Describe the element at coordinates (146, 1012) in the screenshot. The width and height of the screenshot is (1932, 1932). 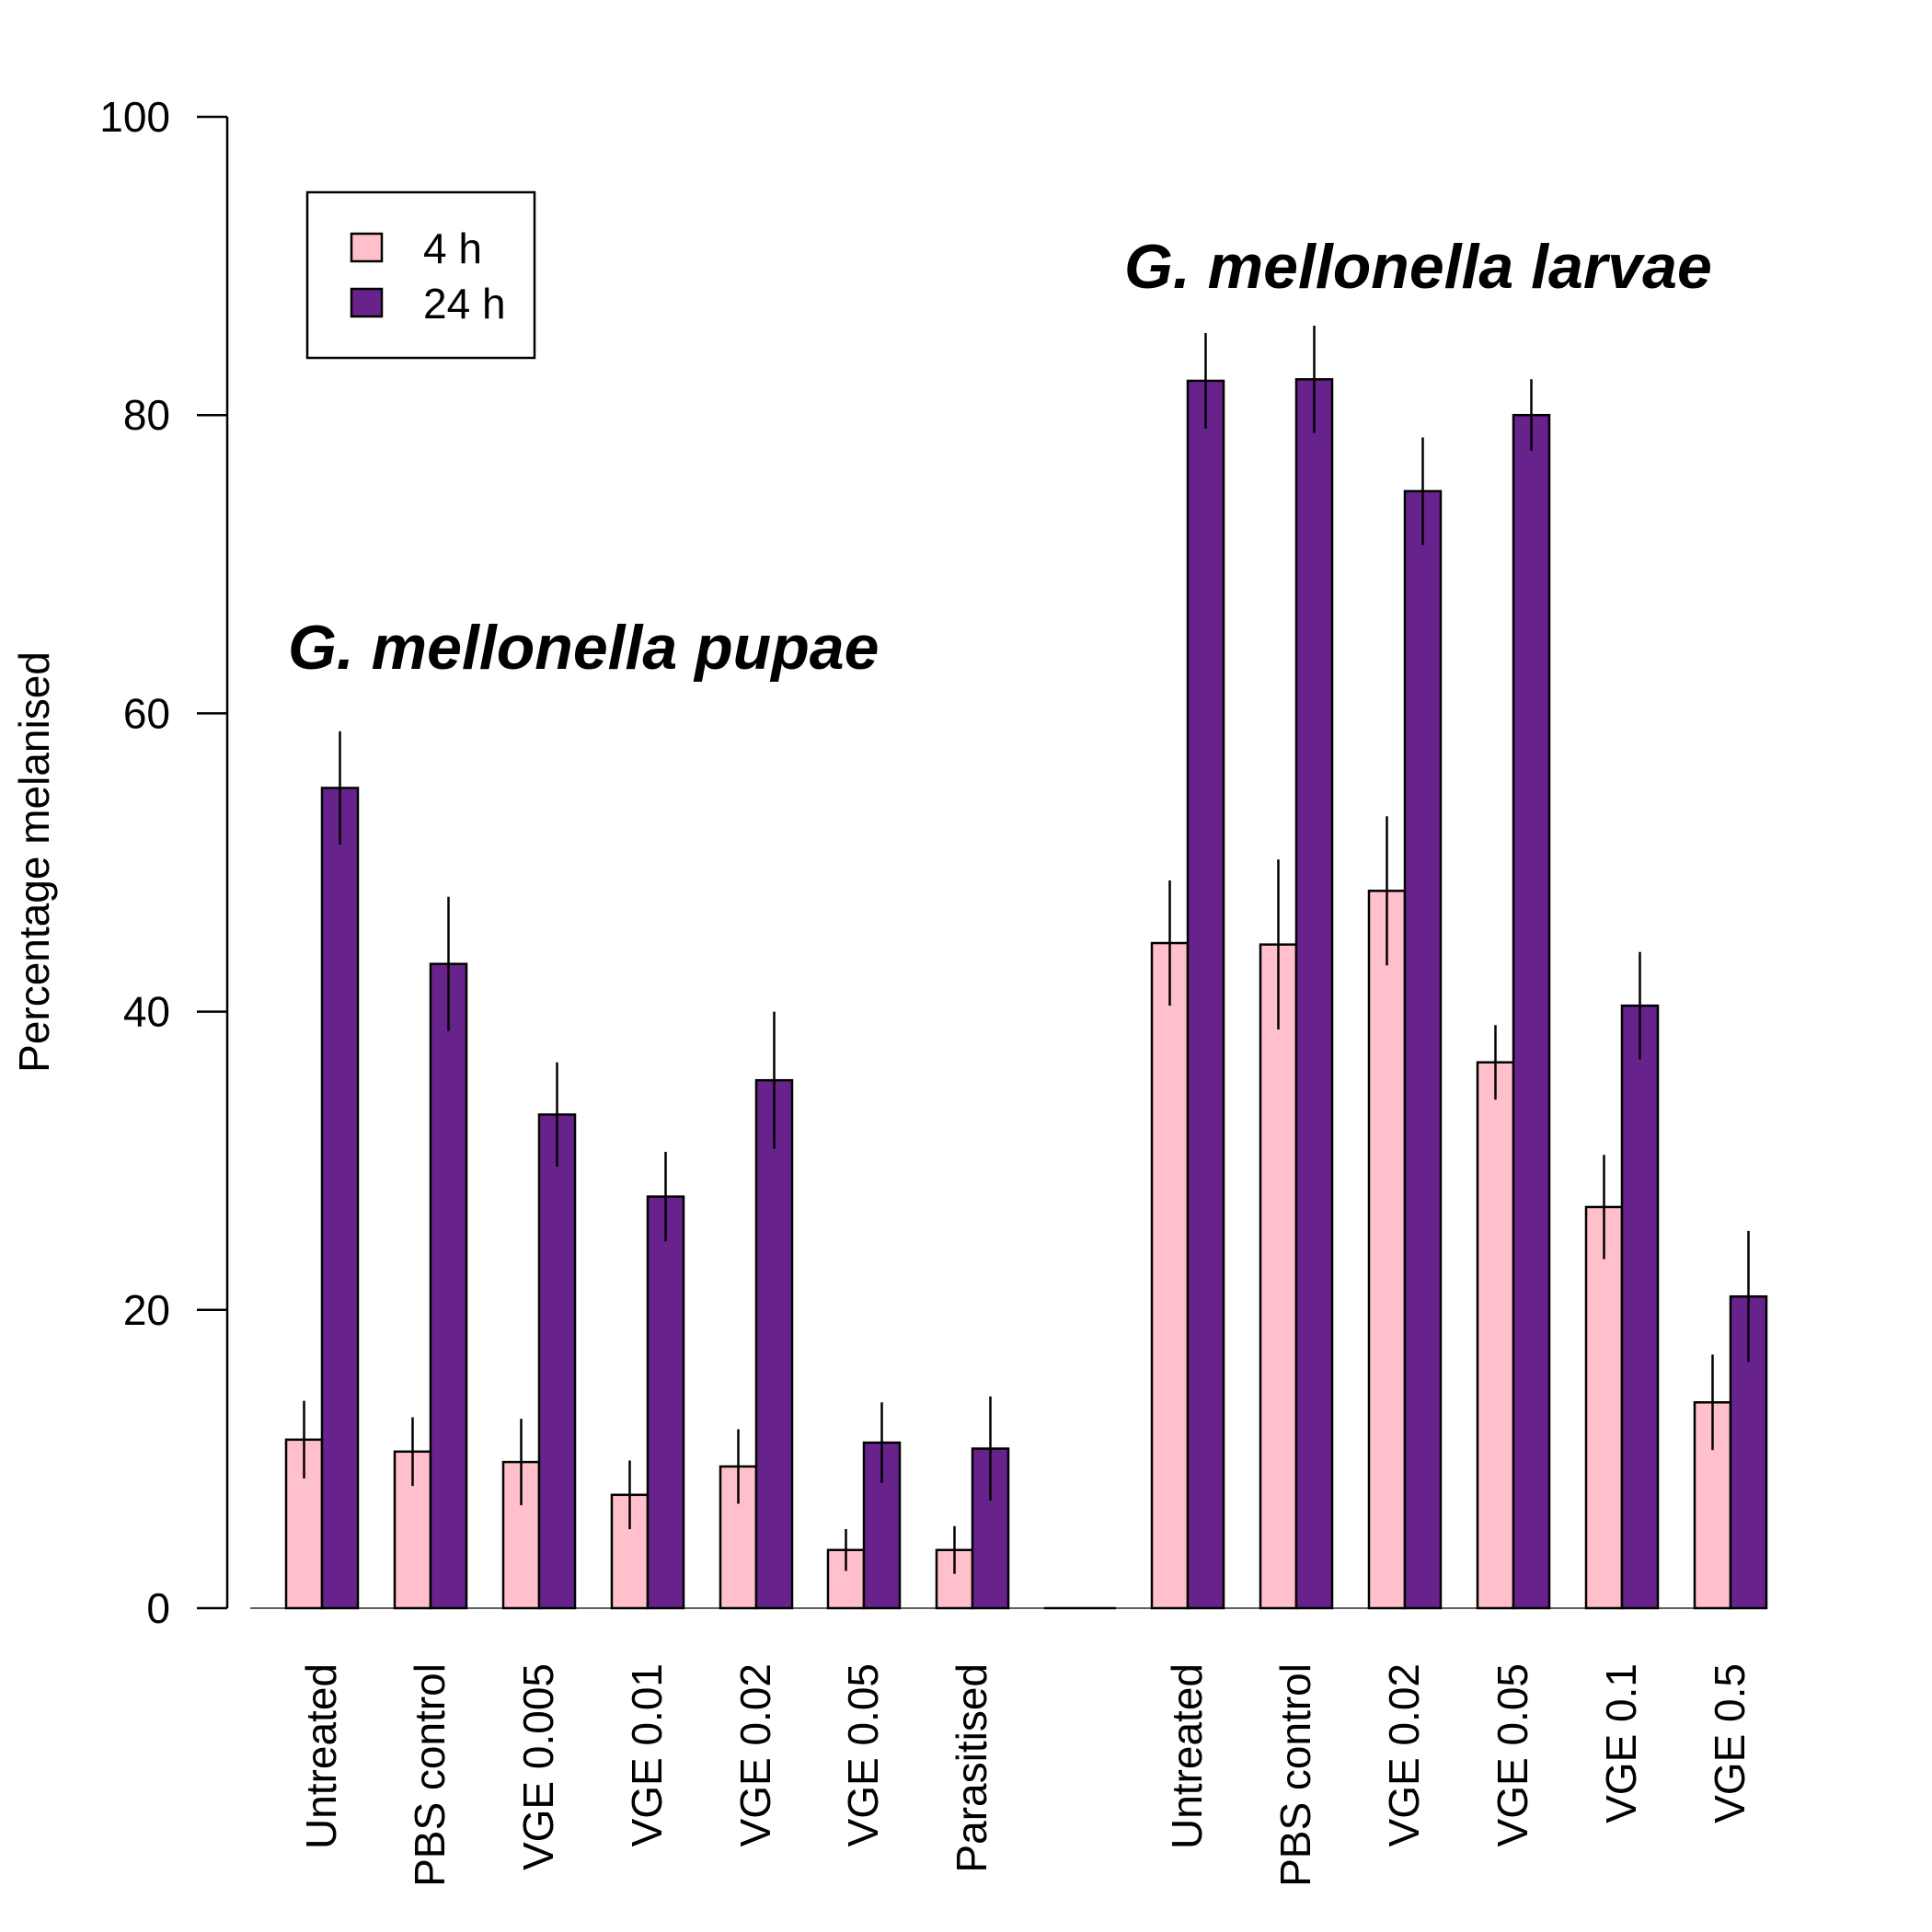
I see `y-tick-label: 40` at that location.